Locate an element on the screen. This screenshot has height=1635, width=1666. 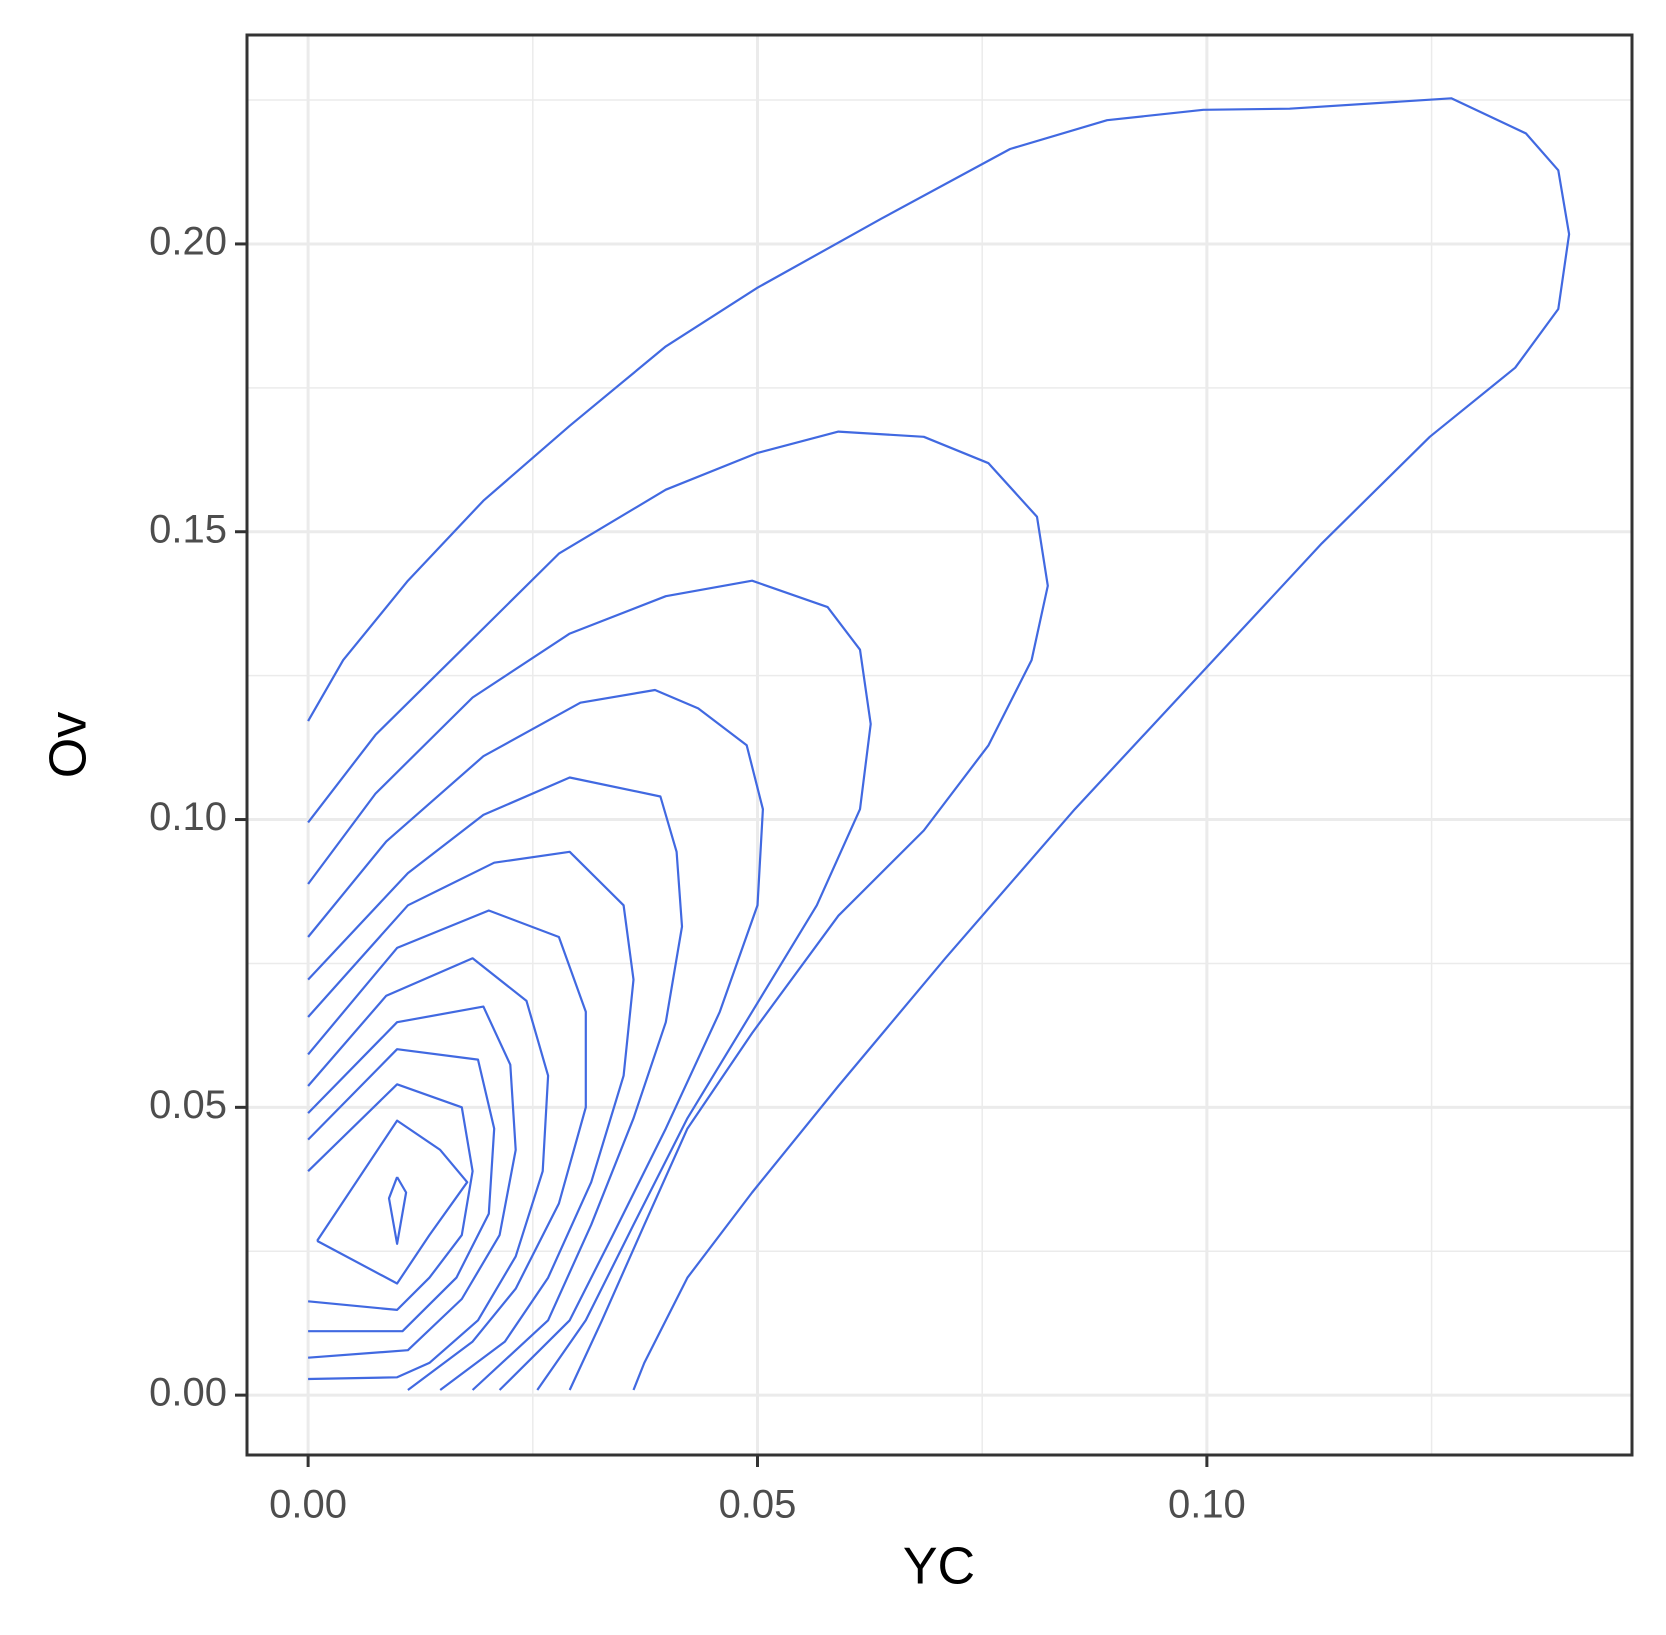
y-tick-label: 0.15 is located at coordinates (188, 529).